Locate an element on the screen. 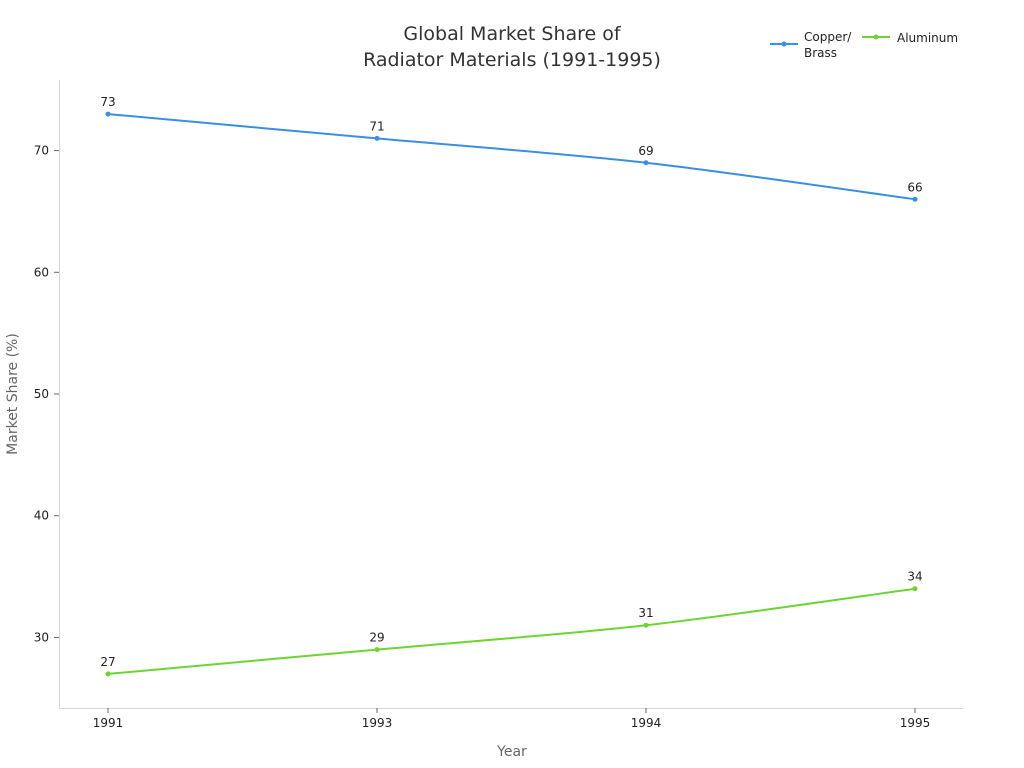  y-axis-title: Market Share (%) is located at coordinates (13, 394).